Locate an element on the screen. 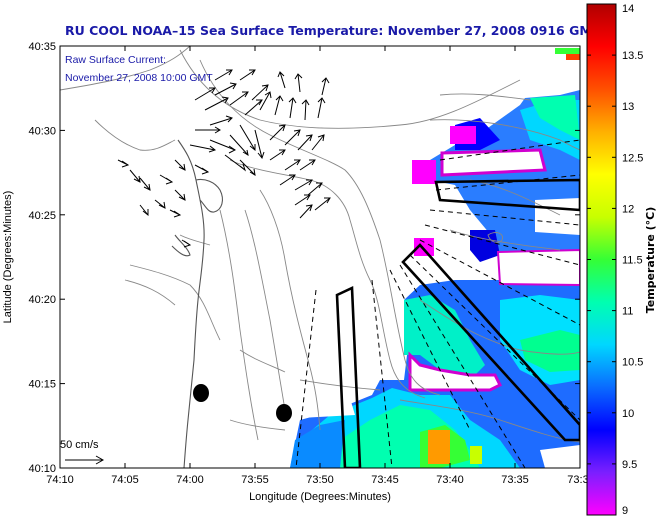  colorbar-tick-label: 10.5 is located at coordinates (632, 363).